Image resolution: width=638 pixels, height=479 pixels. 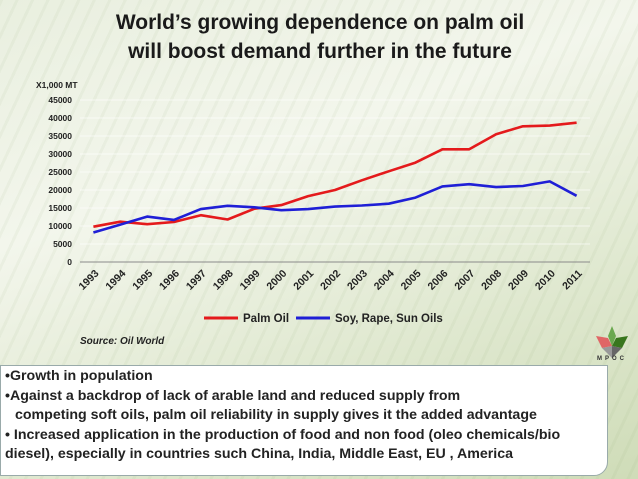 I want to click on note-item: •Growth in population, so click(x=79, y=376).